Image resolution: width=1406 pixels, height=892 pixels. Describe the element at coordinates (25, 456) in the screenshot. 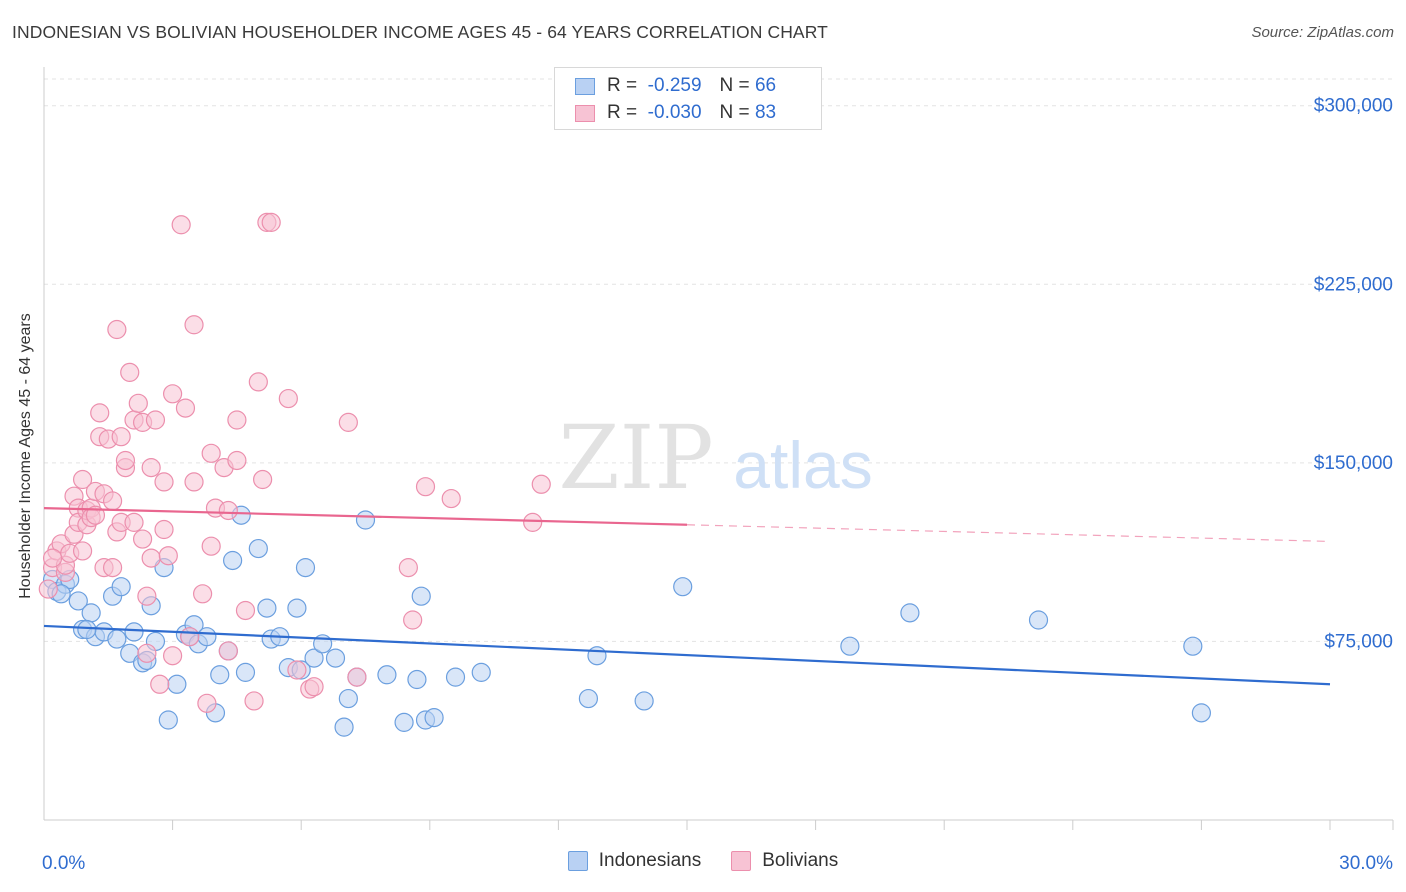

I see `y-axis-label: Householder Income Ages 45 - 64 years` at that location.